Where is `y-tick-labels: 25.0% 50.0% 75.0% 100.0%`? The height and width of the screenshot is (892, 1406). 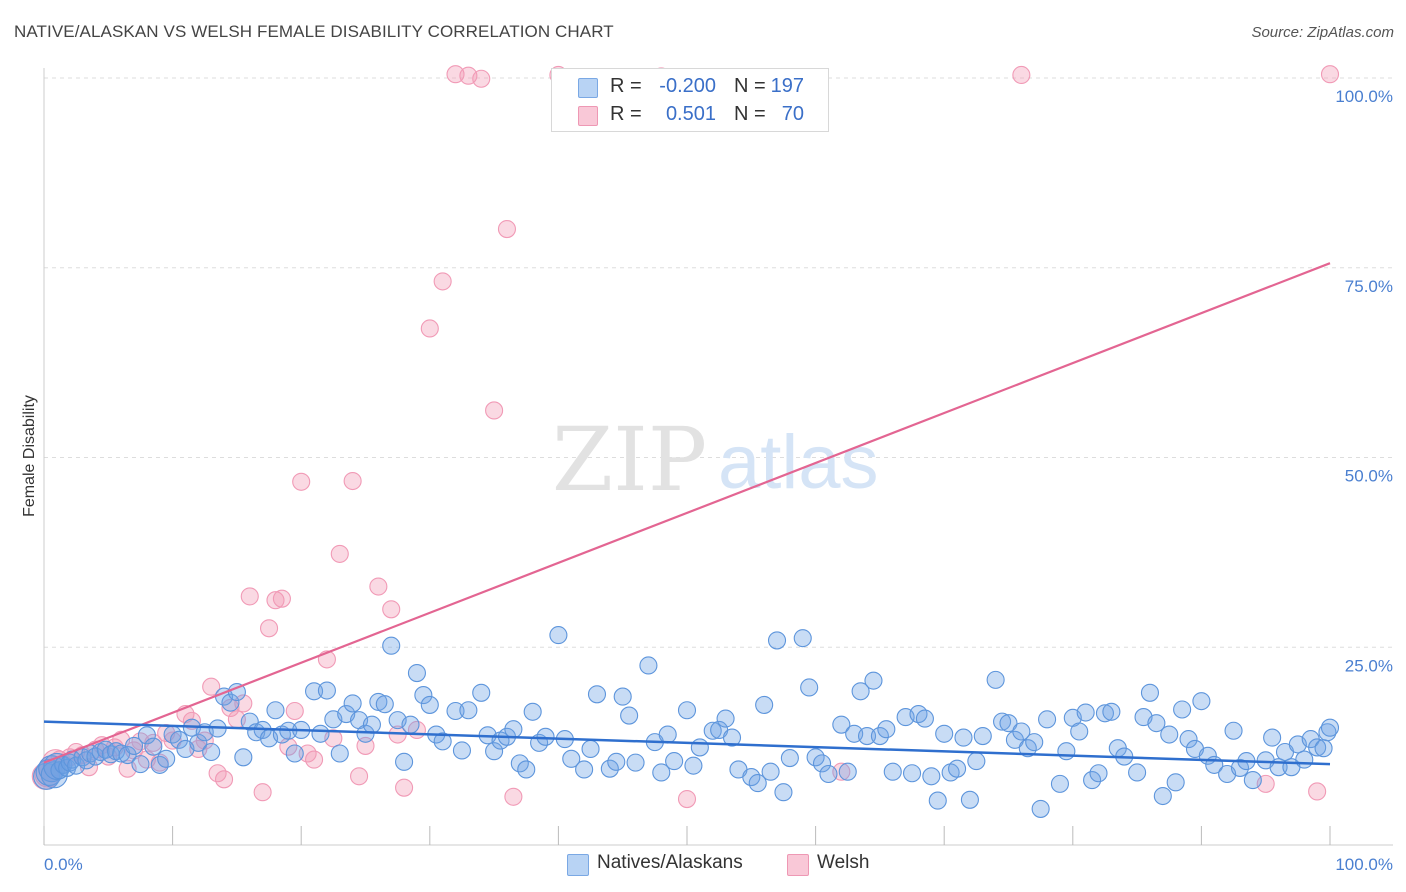 y-tick-labels: 25.0% 50.0% 75.0% 100.0% is located at coordinates (1364, 381).